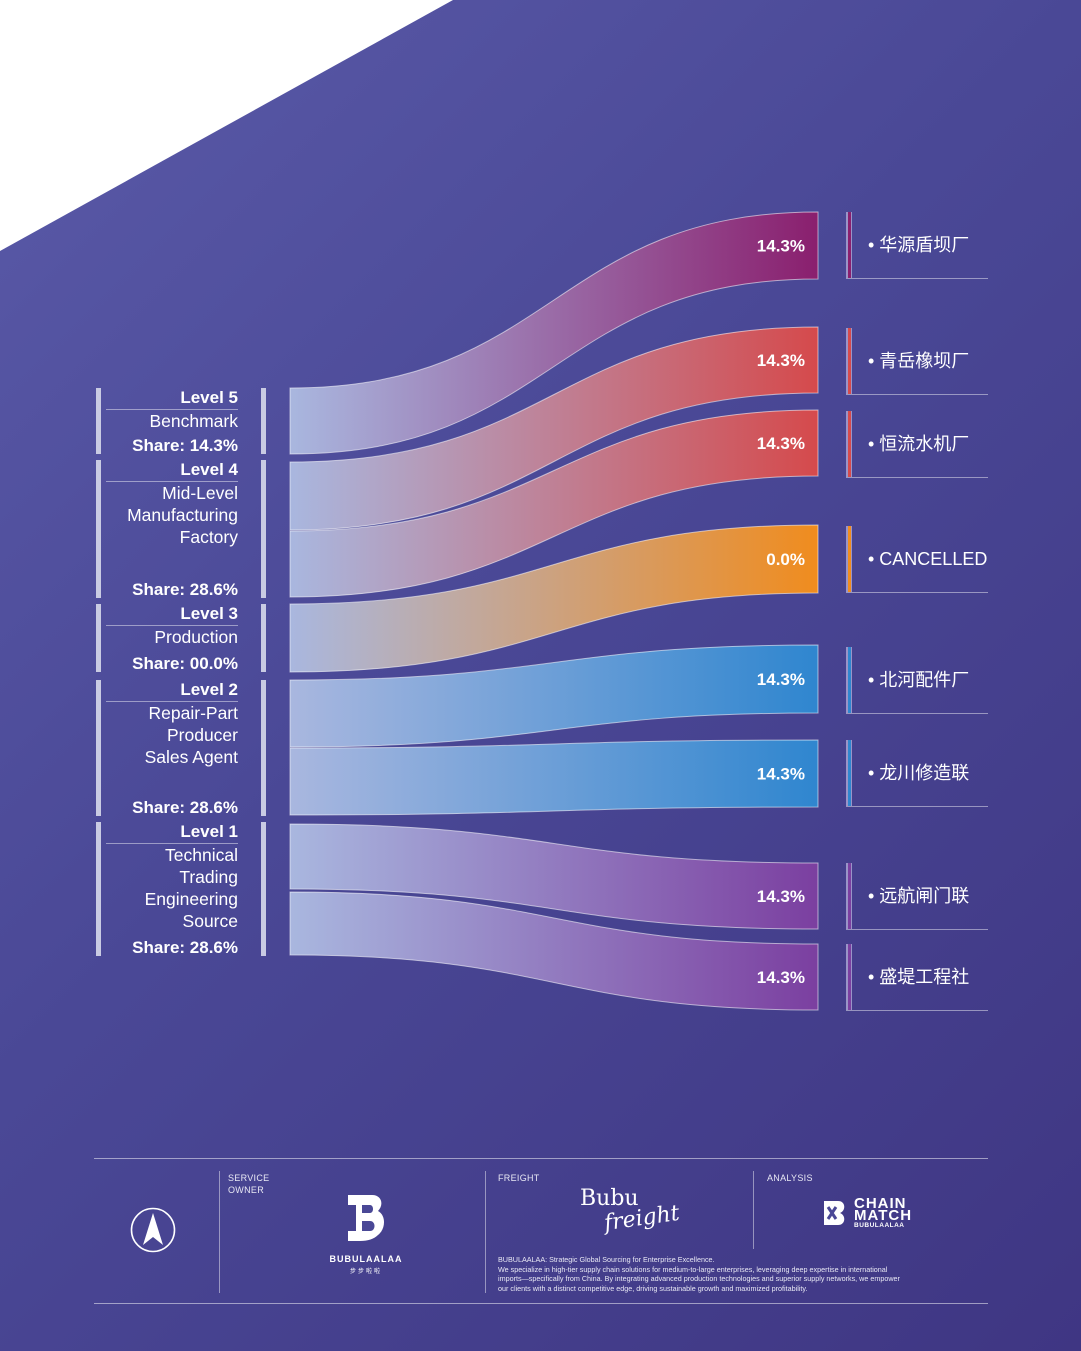 The height and width of the screenshot is (1351, 1081). What do you see at coordinates (365, 1272) in the screenshot?
I see `bubulaalaa-chinese-mark: 步步啦啦` at bounding box center [365, 1272].